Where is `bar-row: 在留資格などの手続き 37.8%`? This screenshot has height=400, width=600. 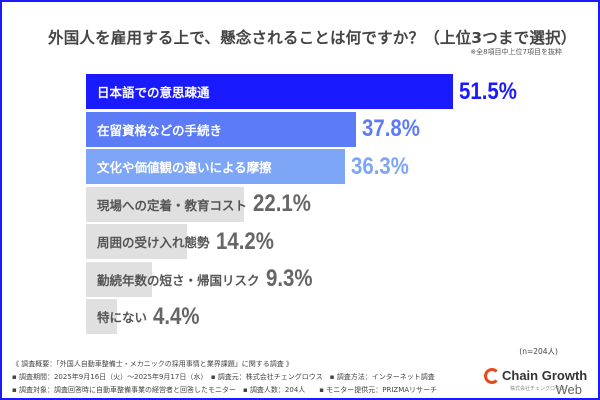 bar-row: 在留資格などの手続き 37.8% is located at coordinates (306, 129).